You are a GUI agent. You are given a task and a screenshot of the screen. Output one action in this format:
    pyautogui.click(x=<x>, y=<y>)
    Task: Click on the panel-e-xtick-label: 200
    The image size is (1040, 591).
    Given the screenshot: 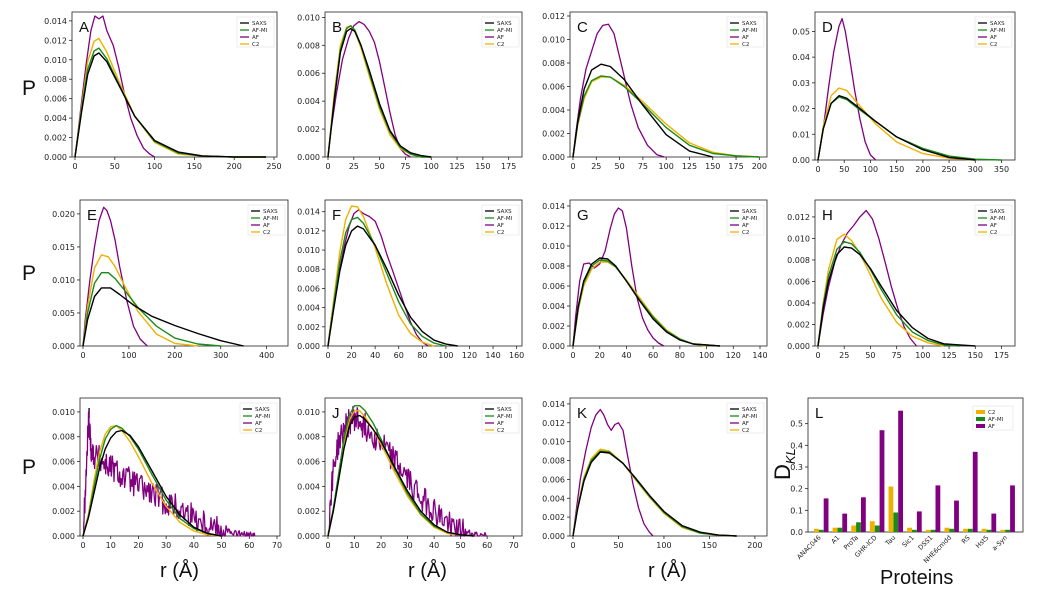 What is the action you would take?
    pyautogui.click(x=174, y=355)
    